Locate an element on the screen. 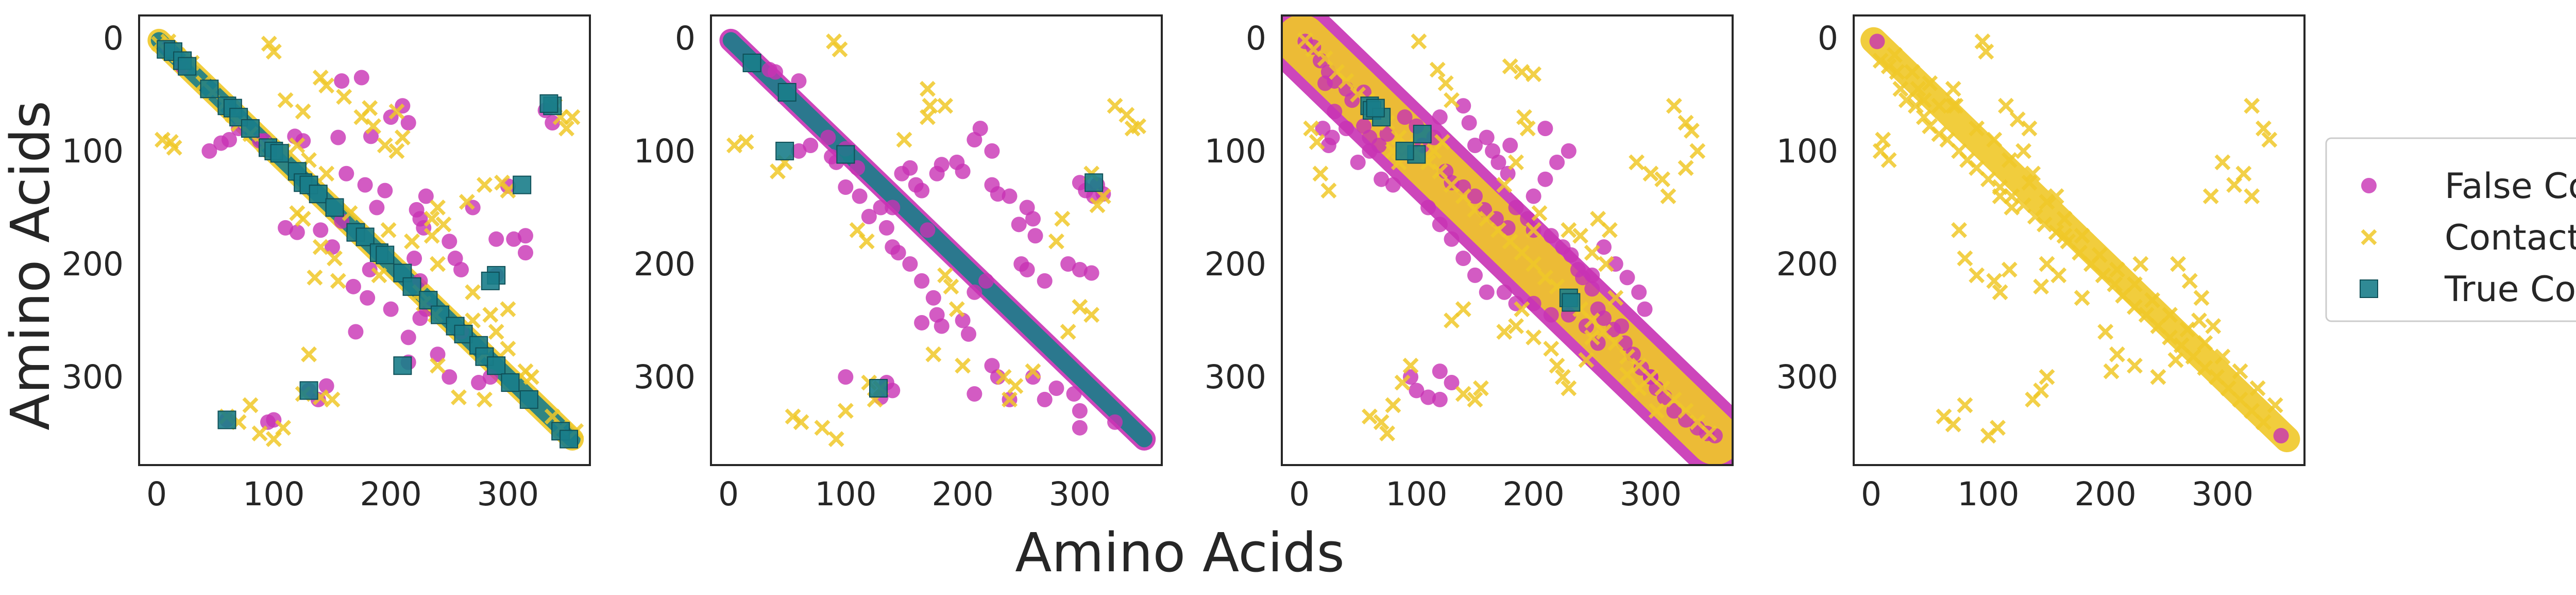 The width and height of the screenshot is (2576, 595). x-axis-label: Amino Acids is located at coordinates (1180, 552).